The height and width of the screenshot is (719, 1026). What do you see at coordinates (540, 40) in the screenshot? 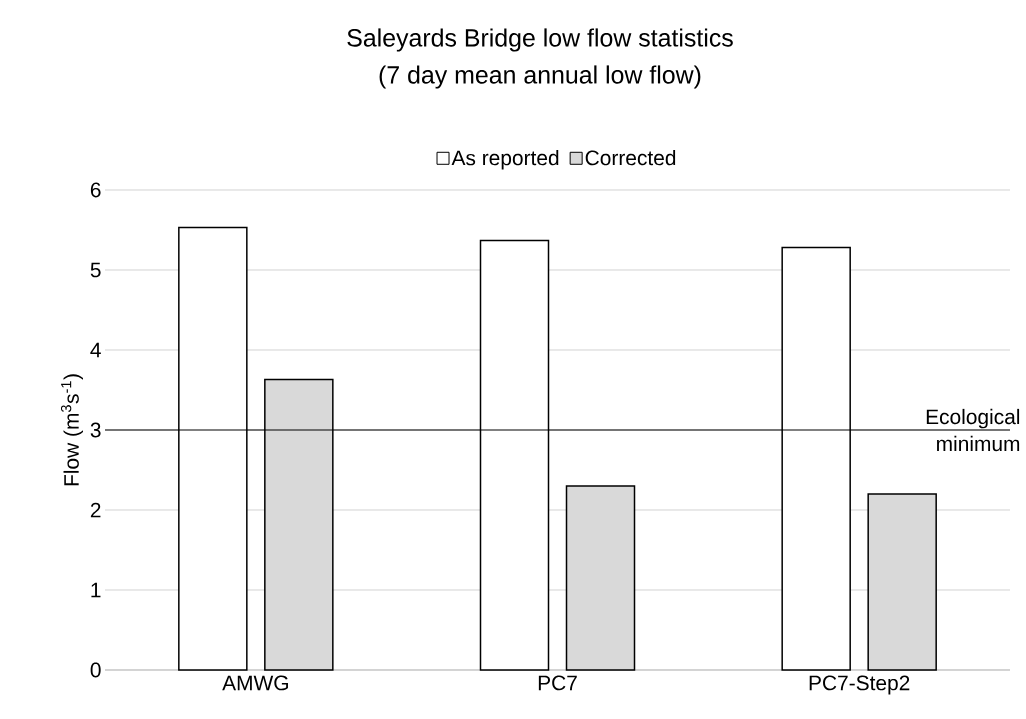
I see `chart-title: Saleyards Bridge low flow statistics` at bounding box center [540, 40].